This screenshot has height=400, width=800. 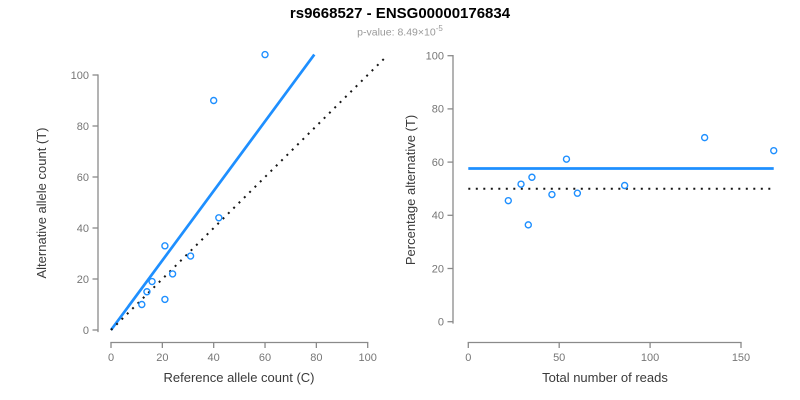 I want to click on pvalue-subtitle: p-value: 8.49×10-5, so click(x=400, y=31).